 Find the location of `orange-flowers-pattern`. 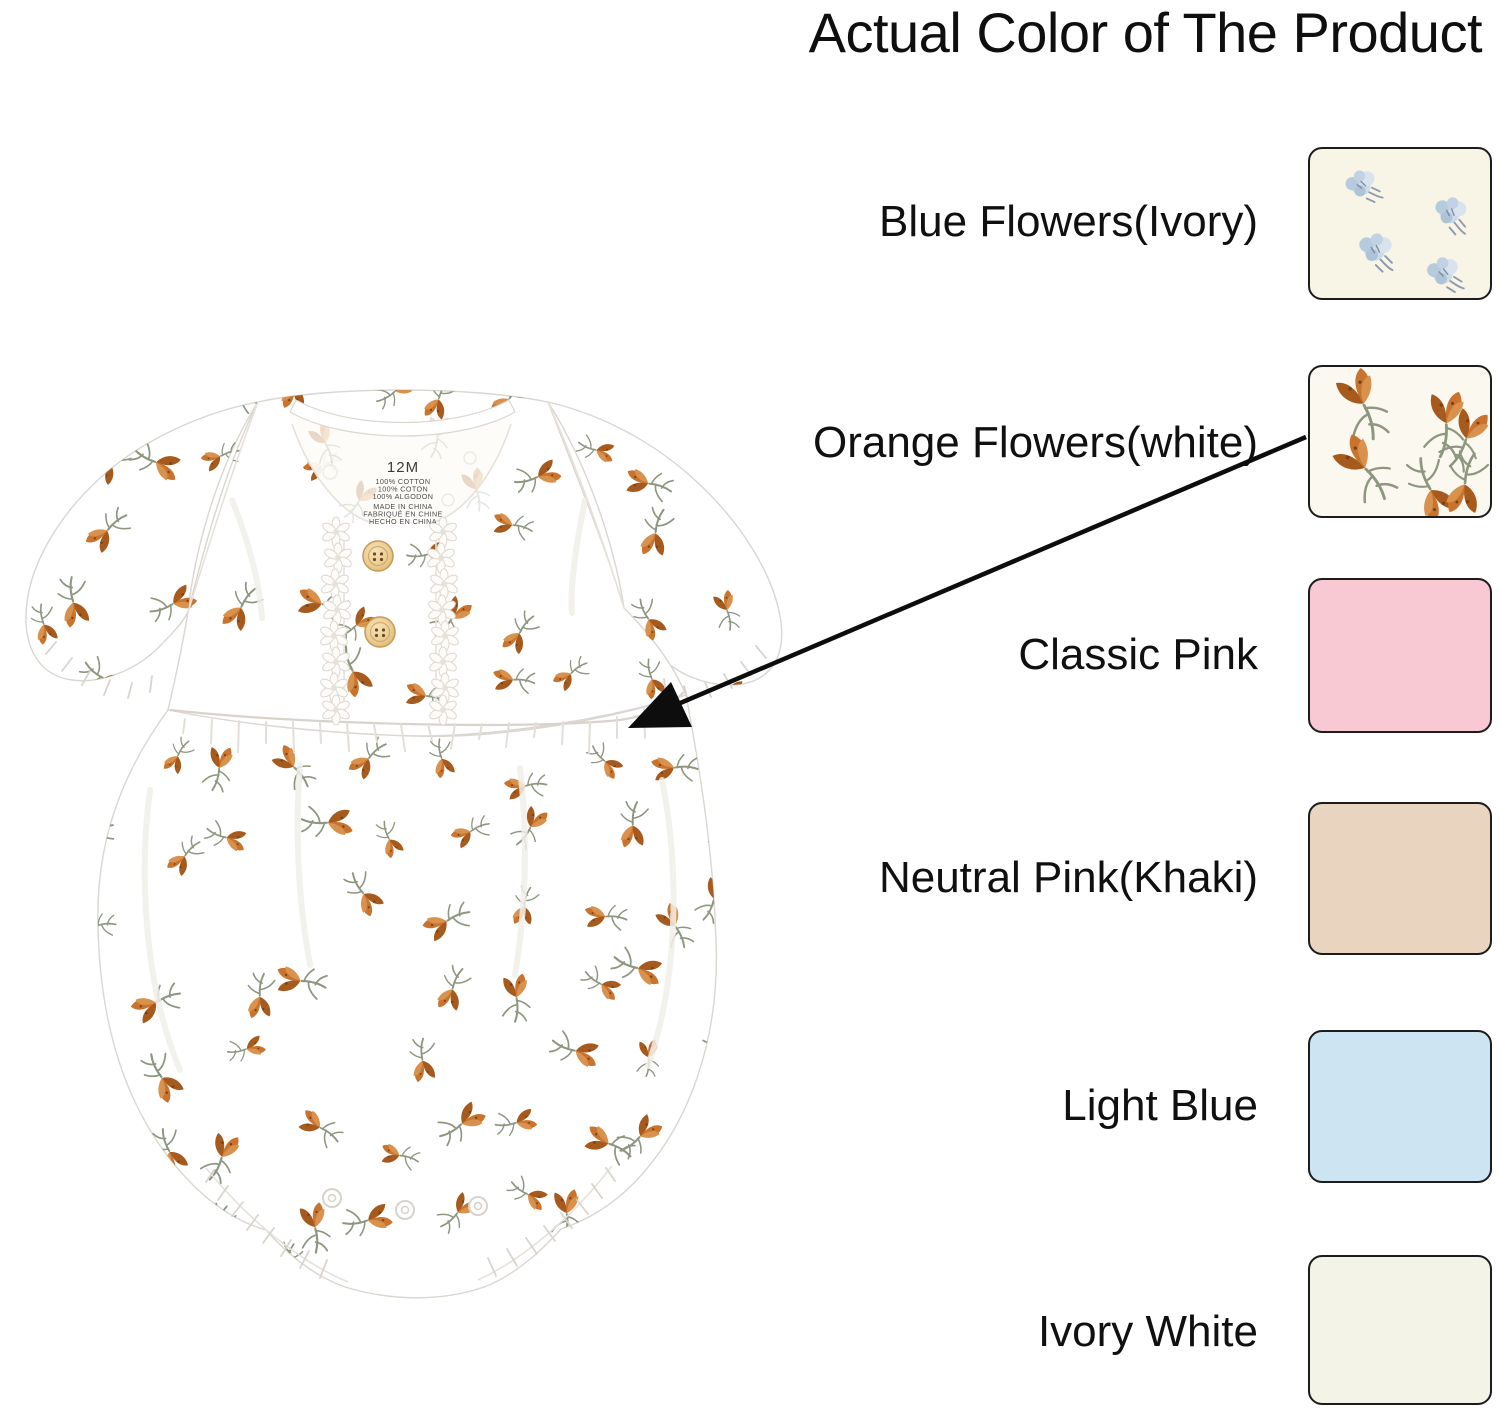

orange-flowers-pattern is located at coordinates (1408, 441).